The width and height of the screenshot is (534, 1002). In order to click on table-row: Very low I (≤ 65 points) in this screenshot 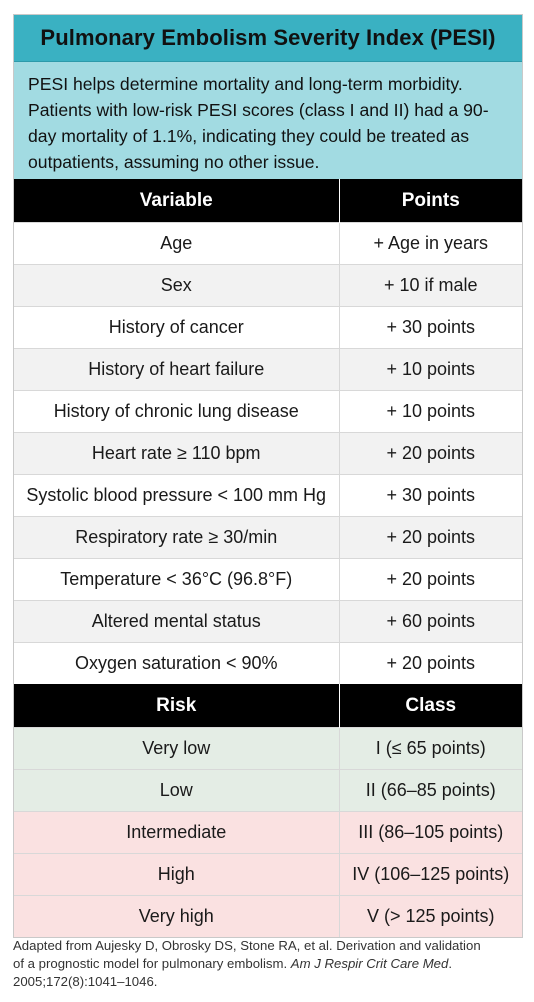, I will do `click(268, 748)`.